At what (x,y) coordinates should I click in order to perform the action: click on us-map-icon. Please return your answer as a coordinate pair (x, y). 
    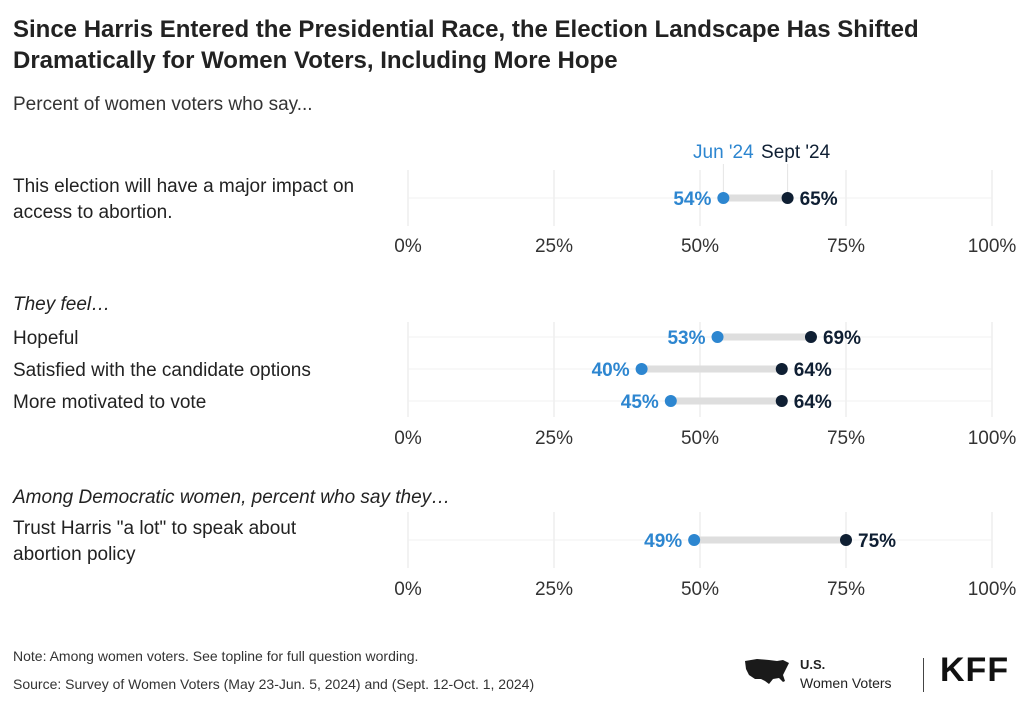
    Looking at the image, I should click on (767, 671).